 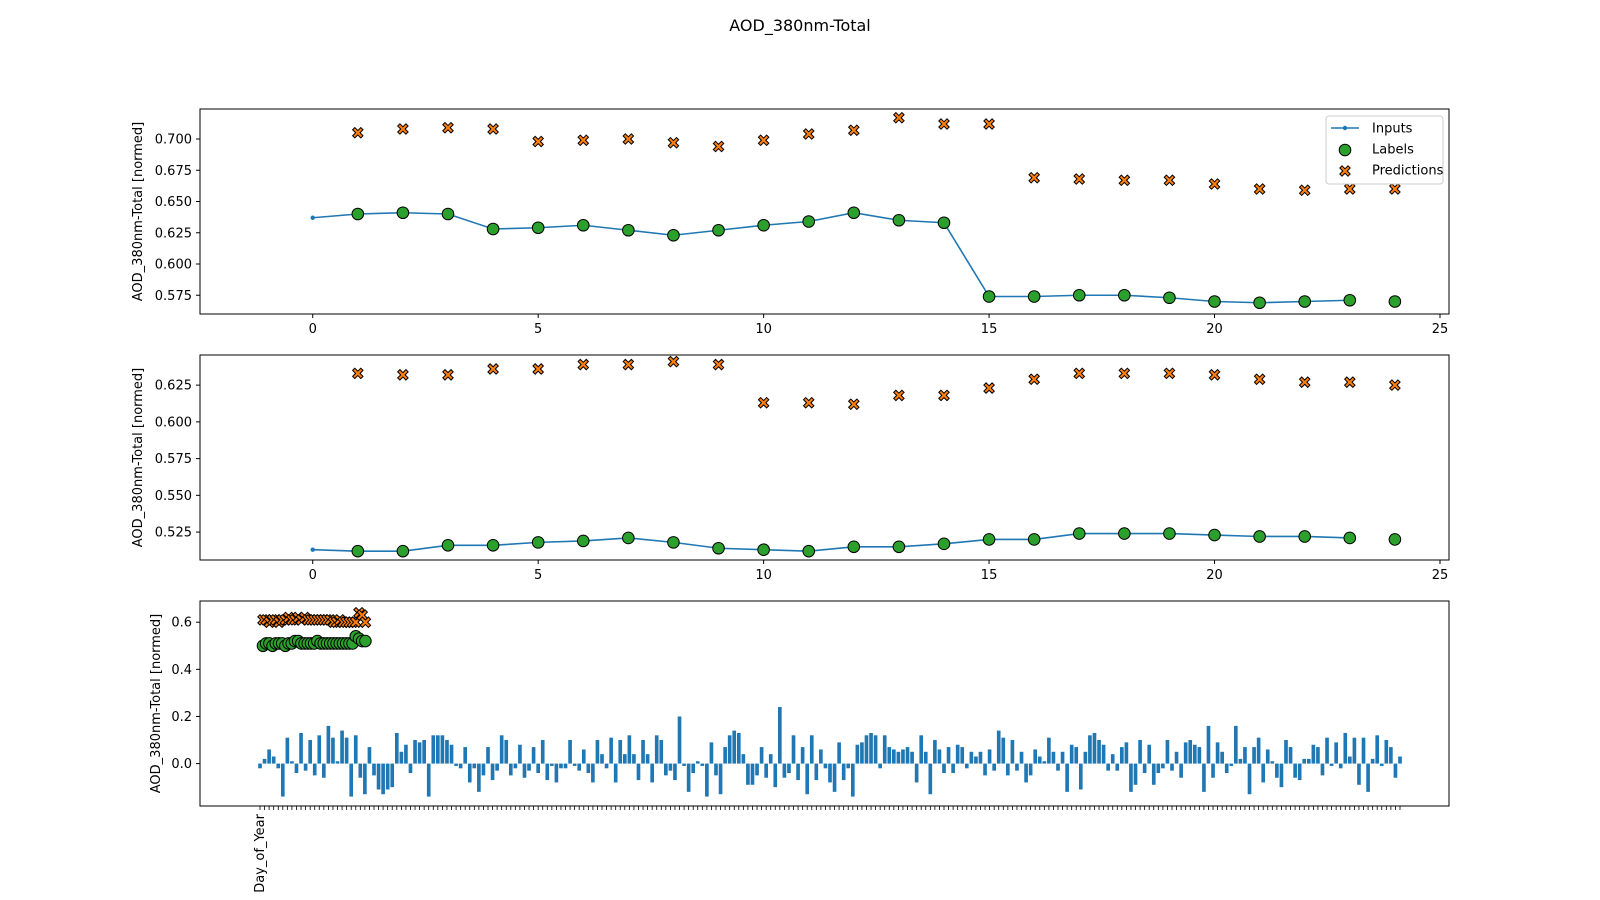 I want to click on legend-labels-marker, so click(x=1345, y=150).